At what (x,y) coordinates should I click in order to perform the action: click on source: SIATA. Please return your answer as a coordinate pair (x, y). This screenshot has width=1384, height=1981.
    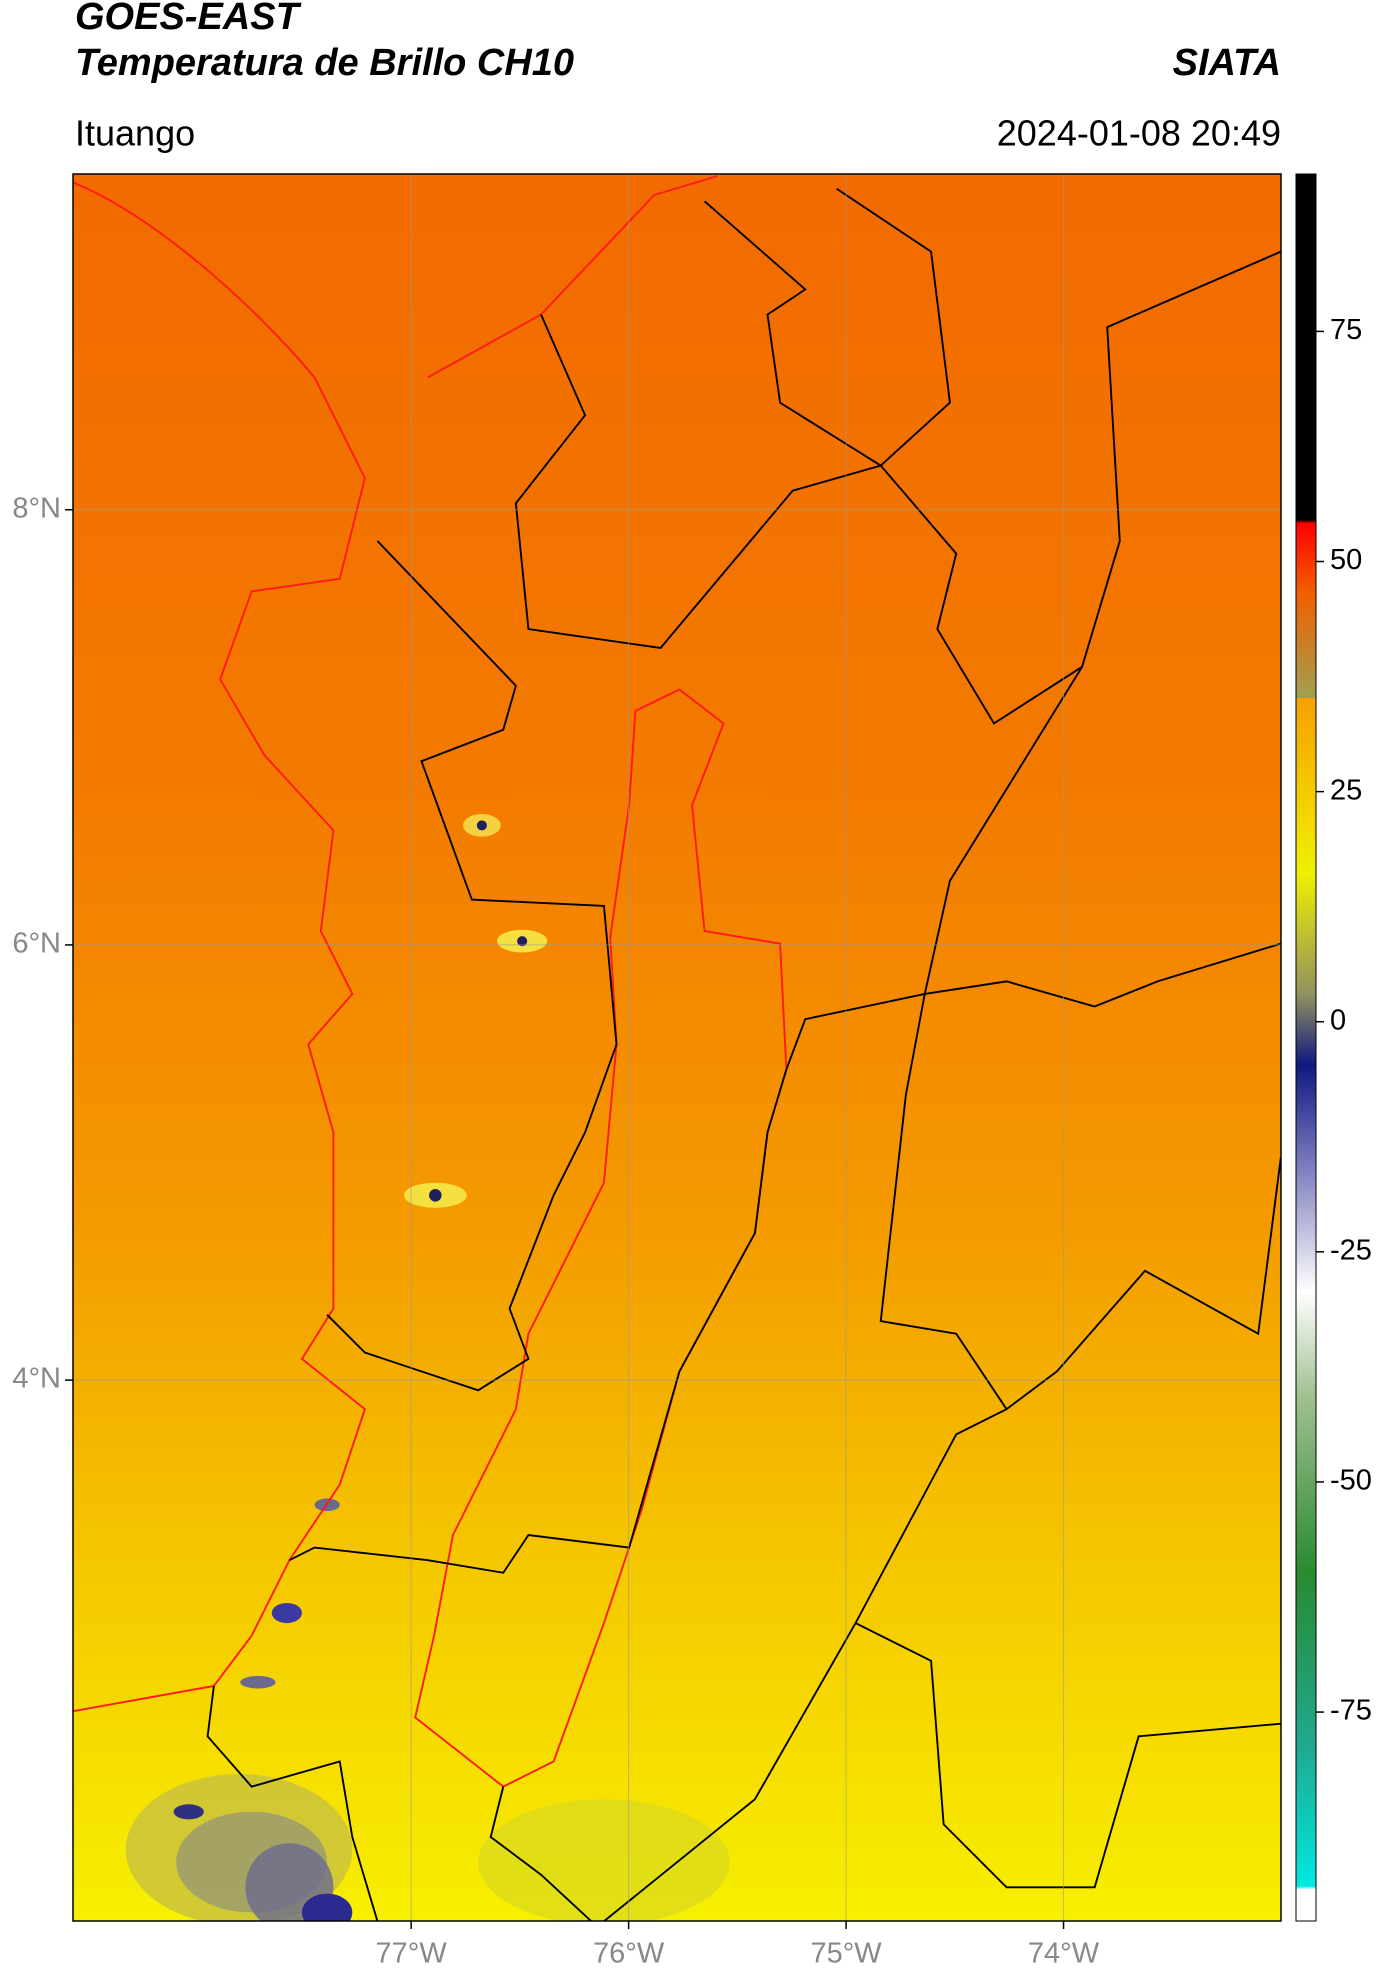
    Looking at the image, I should click on (1227, 63).